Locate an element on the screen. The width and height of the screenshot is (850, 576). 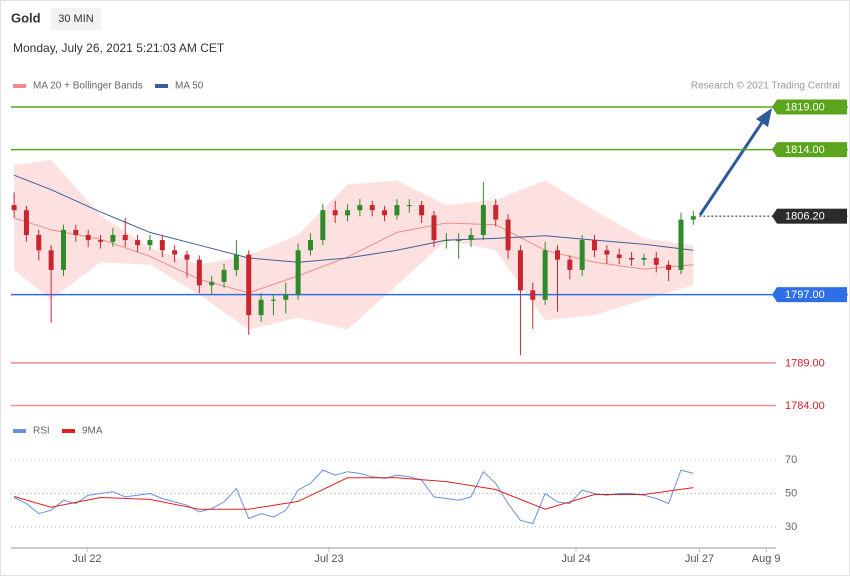
legend-label: RSI is located at coordinates (41, 431).